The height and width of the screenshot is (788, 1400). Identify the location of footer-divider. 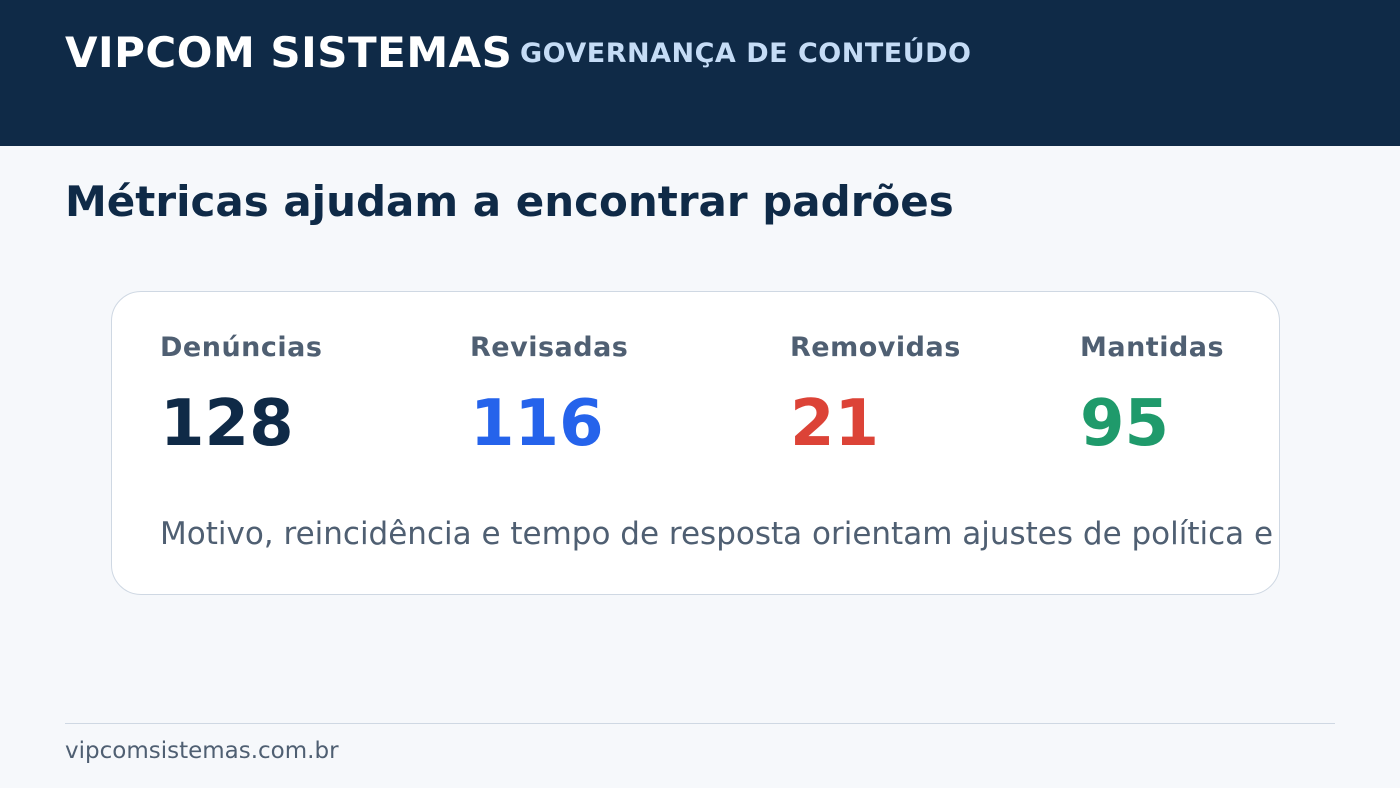
(700, 723).